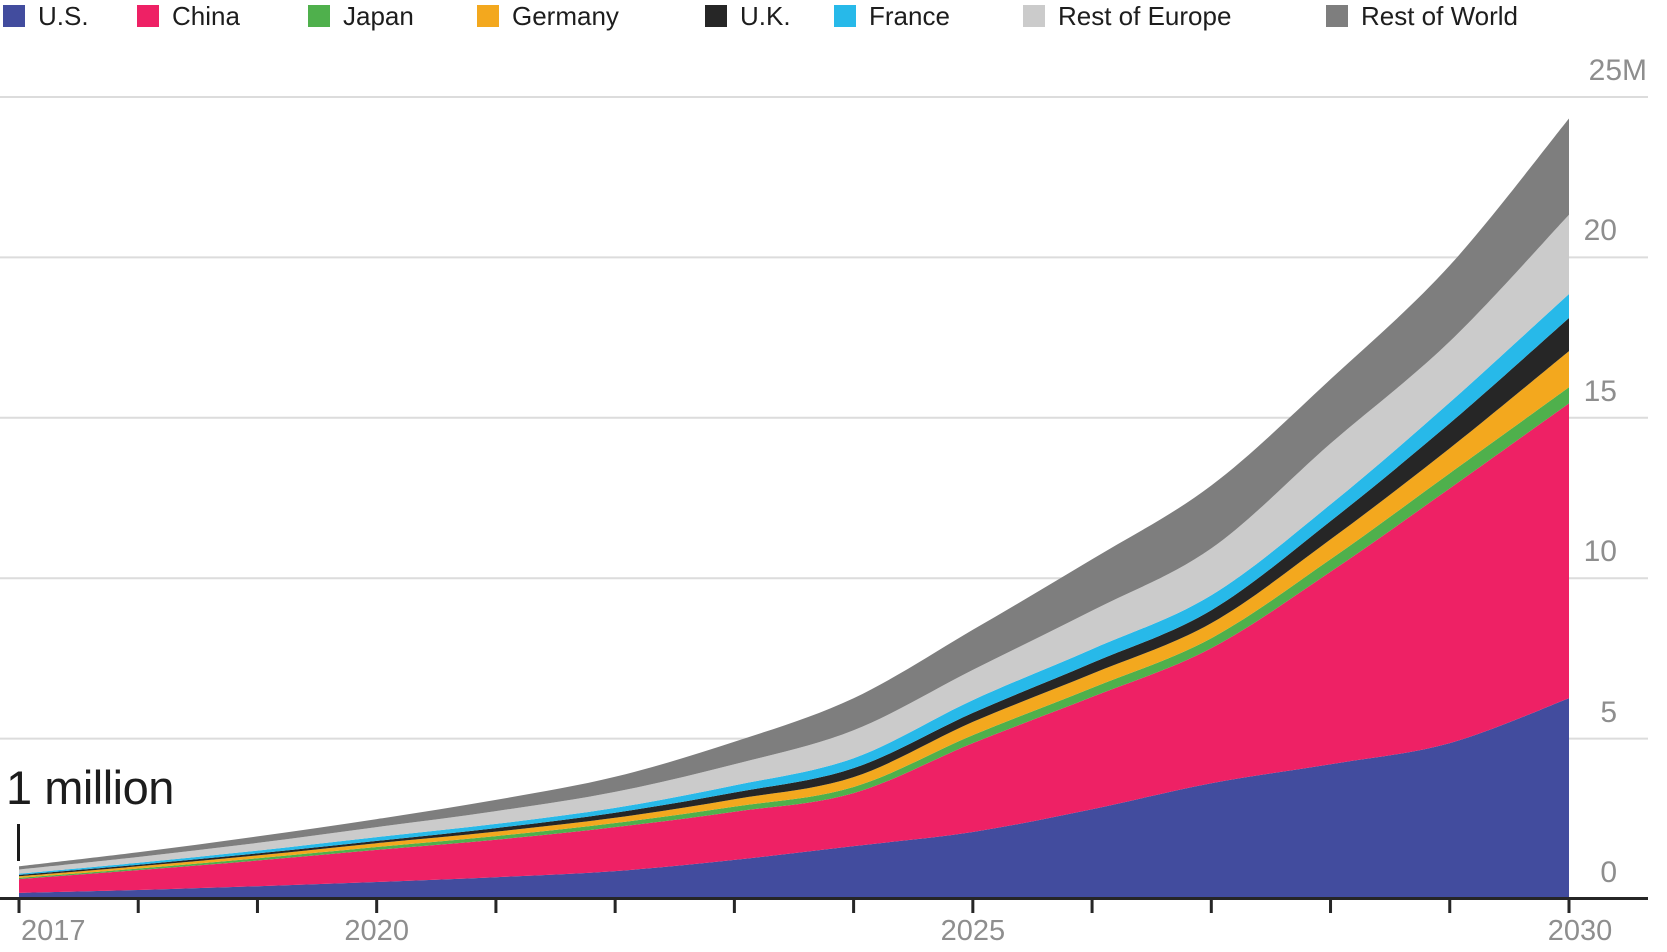 Image resolution: width=1667 pixels, height=952 pixels. Describe the element at coordinates (1600, 231) in the screenshot. I see `y-axis-label-20: 20` at that location.